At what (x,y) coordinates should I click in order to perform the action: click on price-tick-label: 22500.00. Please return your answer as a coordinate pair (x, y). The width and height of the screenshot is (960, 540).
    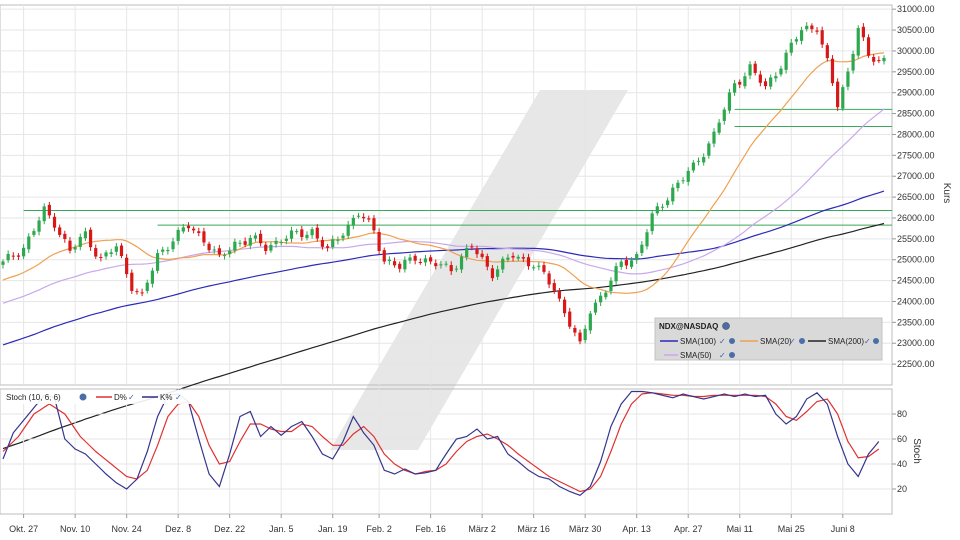
    Looking at the image, I should click on (916, 364).